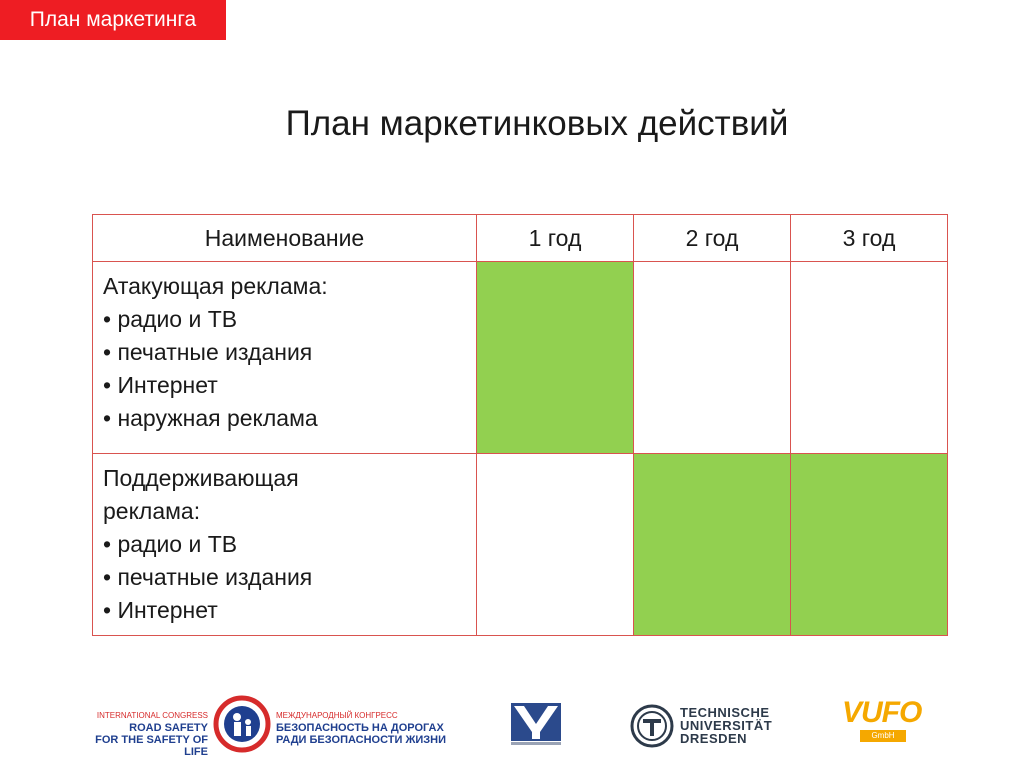 This screenshot has height=768, width=1024. I want to click on tu-dresden-logo: TECHNISCHE UNIVERSITÄT DRESDEN, so click(726, 725).